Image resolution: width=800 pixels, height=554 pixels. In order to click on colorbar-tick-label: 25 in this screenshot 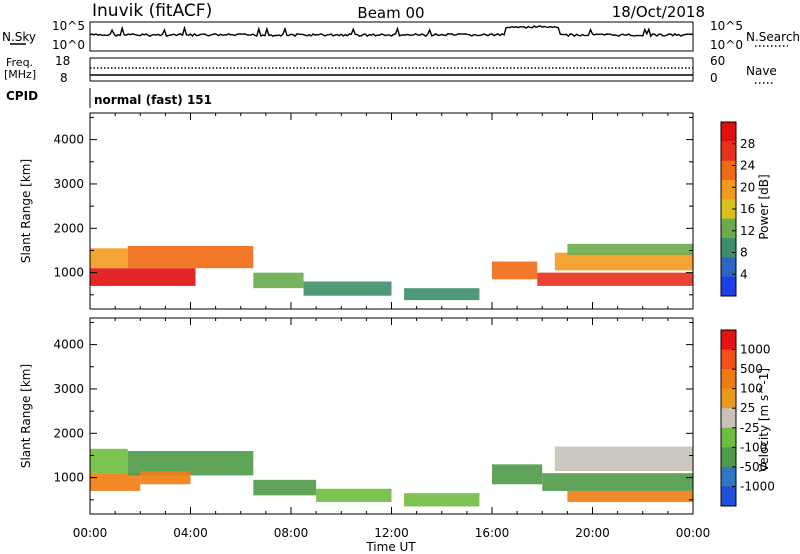, I will do `click(747, 408)`.